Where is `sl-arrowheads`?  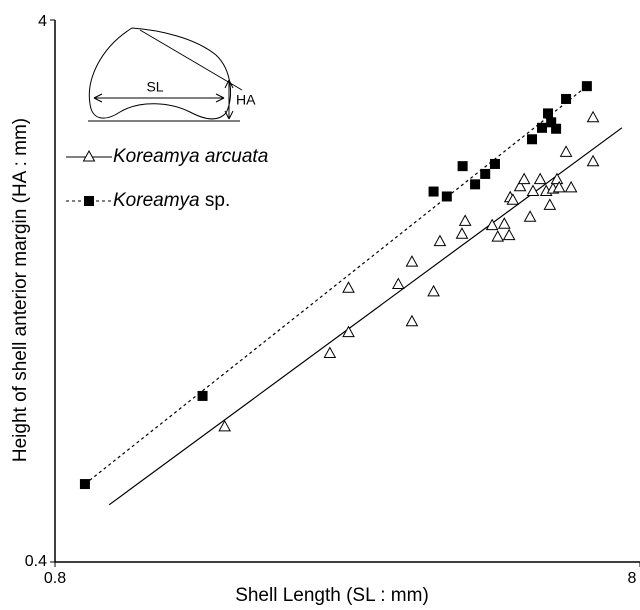 sl-arrowheads is located at coordinates (159, 98).